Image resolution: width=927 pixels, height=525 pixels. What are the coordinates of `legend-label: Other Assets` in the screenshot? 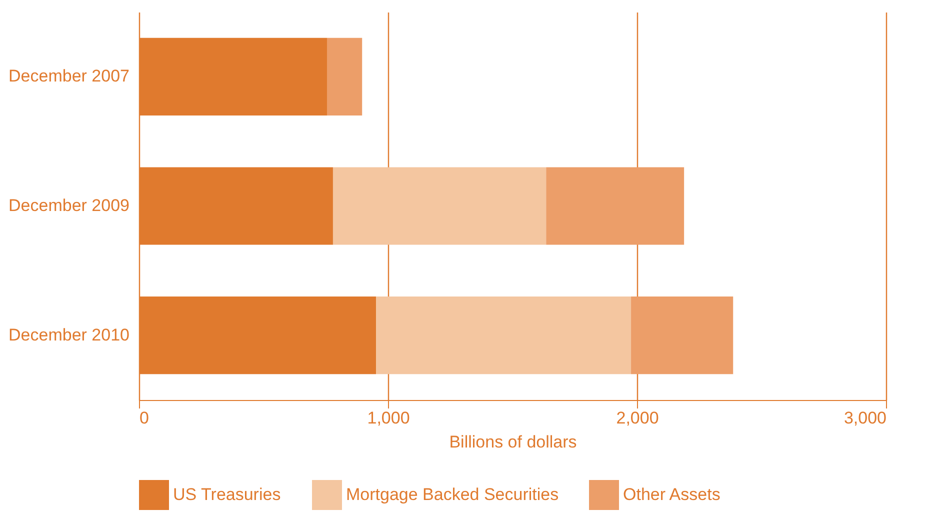 It's located at (671, 494).